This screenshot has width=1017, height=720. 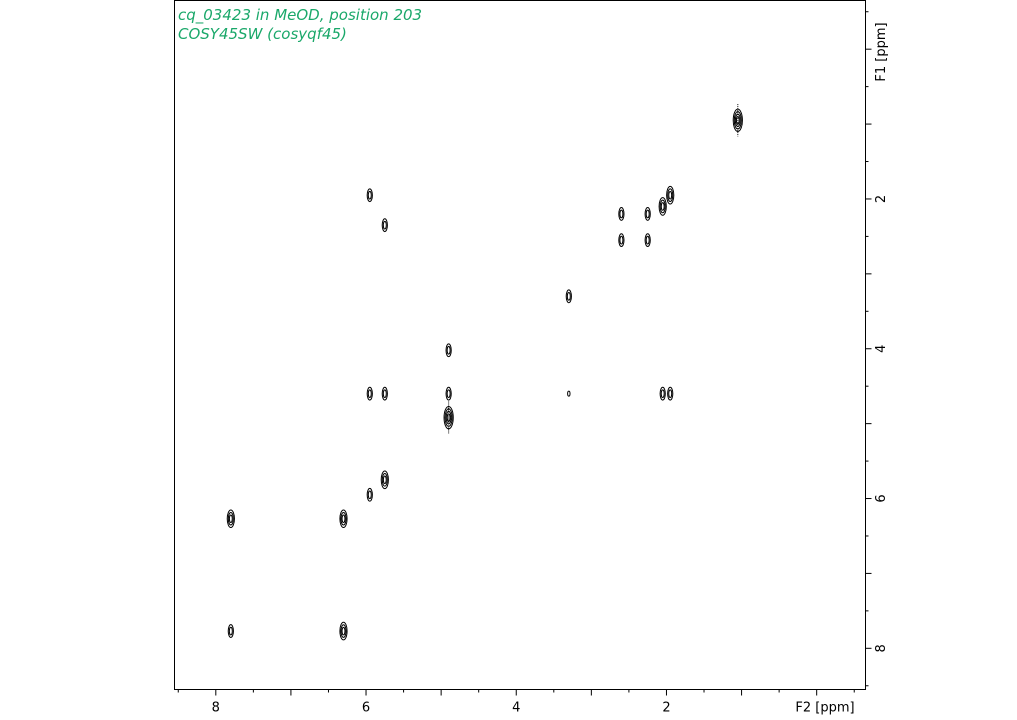 I want to click on x-tick-label: 4, so click(x=516, y=708).